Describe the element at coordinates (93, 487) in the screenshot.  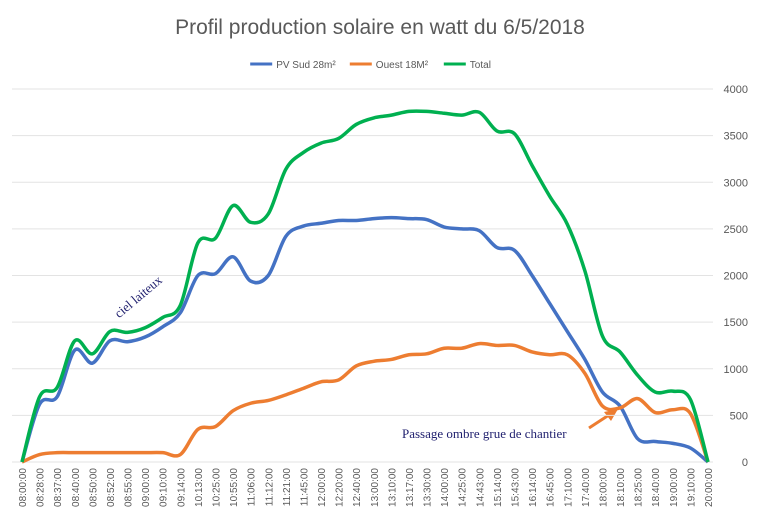
I see `x-tick-label: 08:50:00` at that location.